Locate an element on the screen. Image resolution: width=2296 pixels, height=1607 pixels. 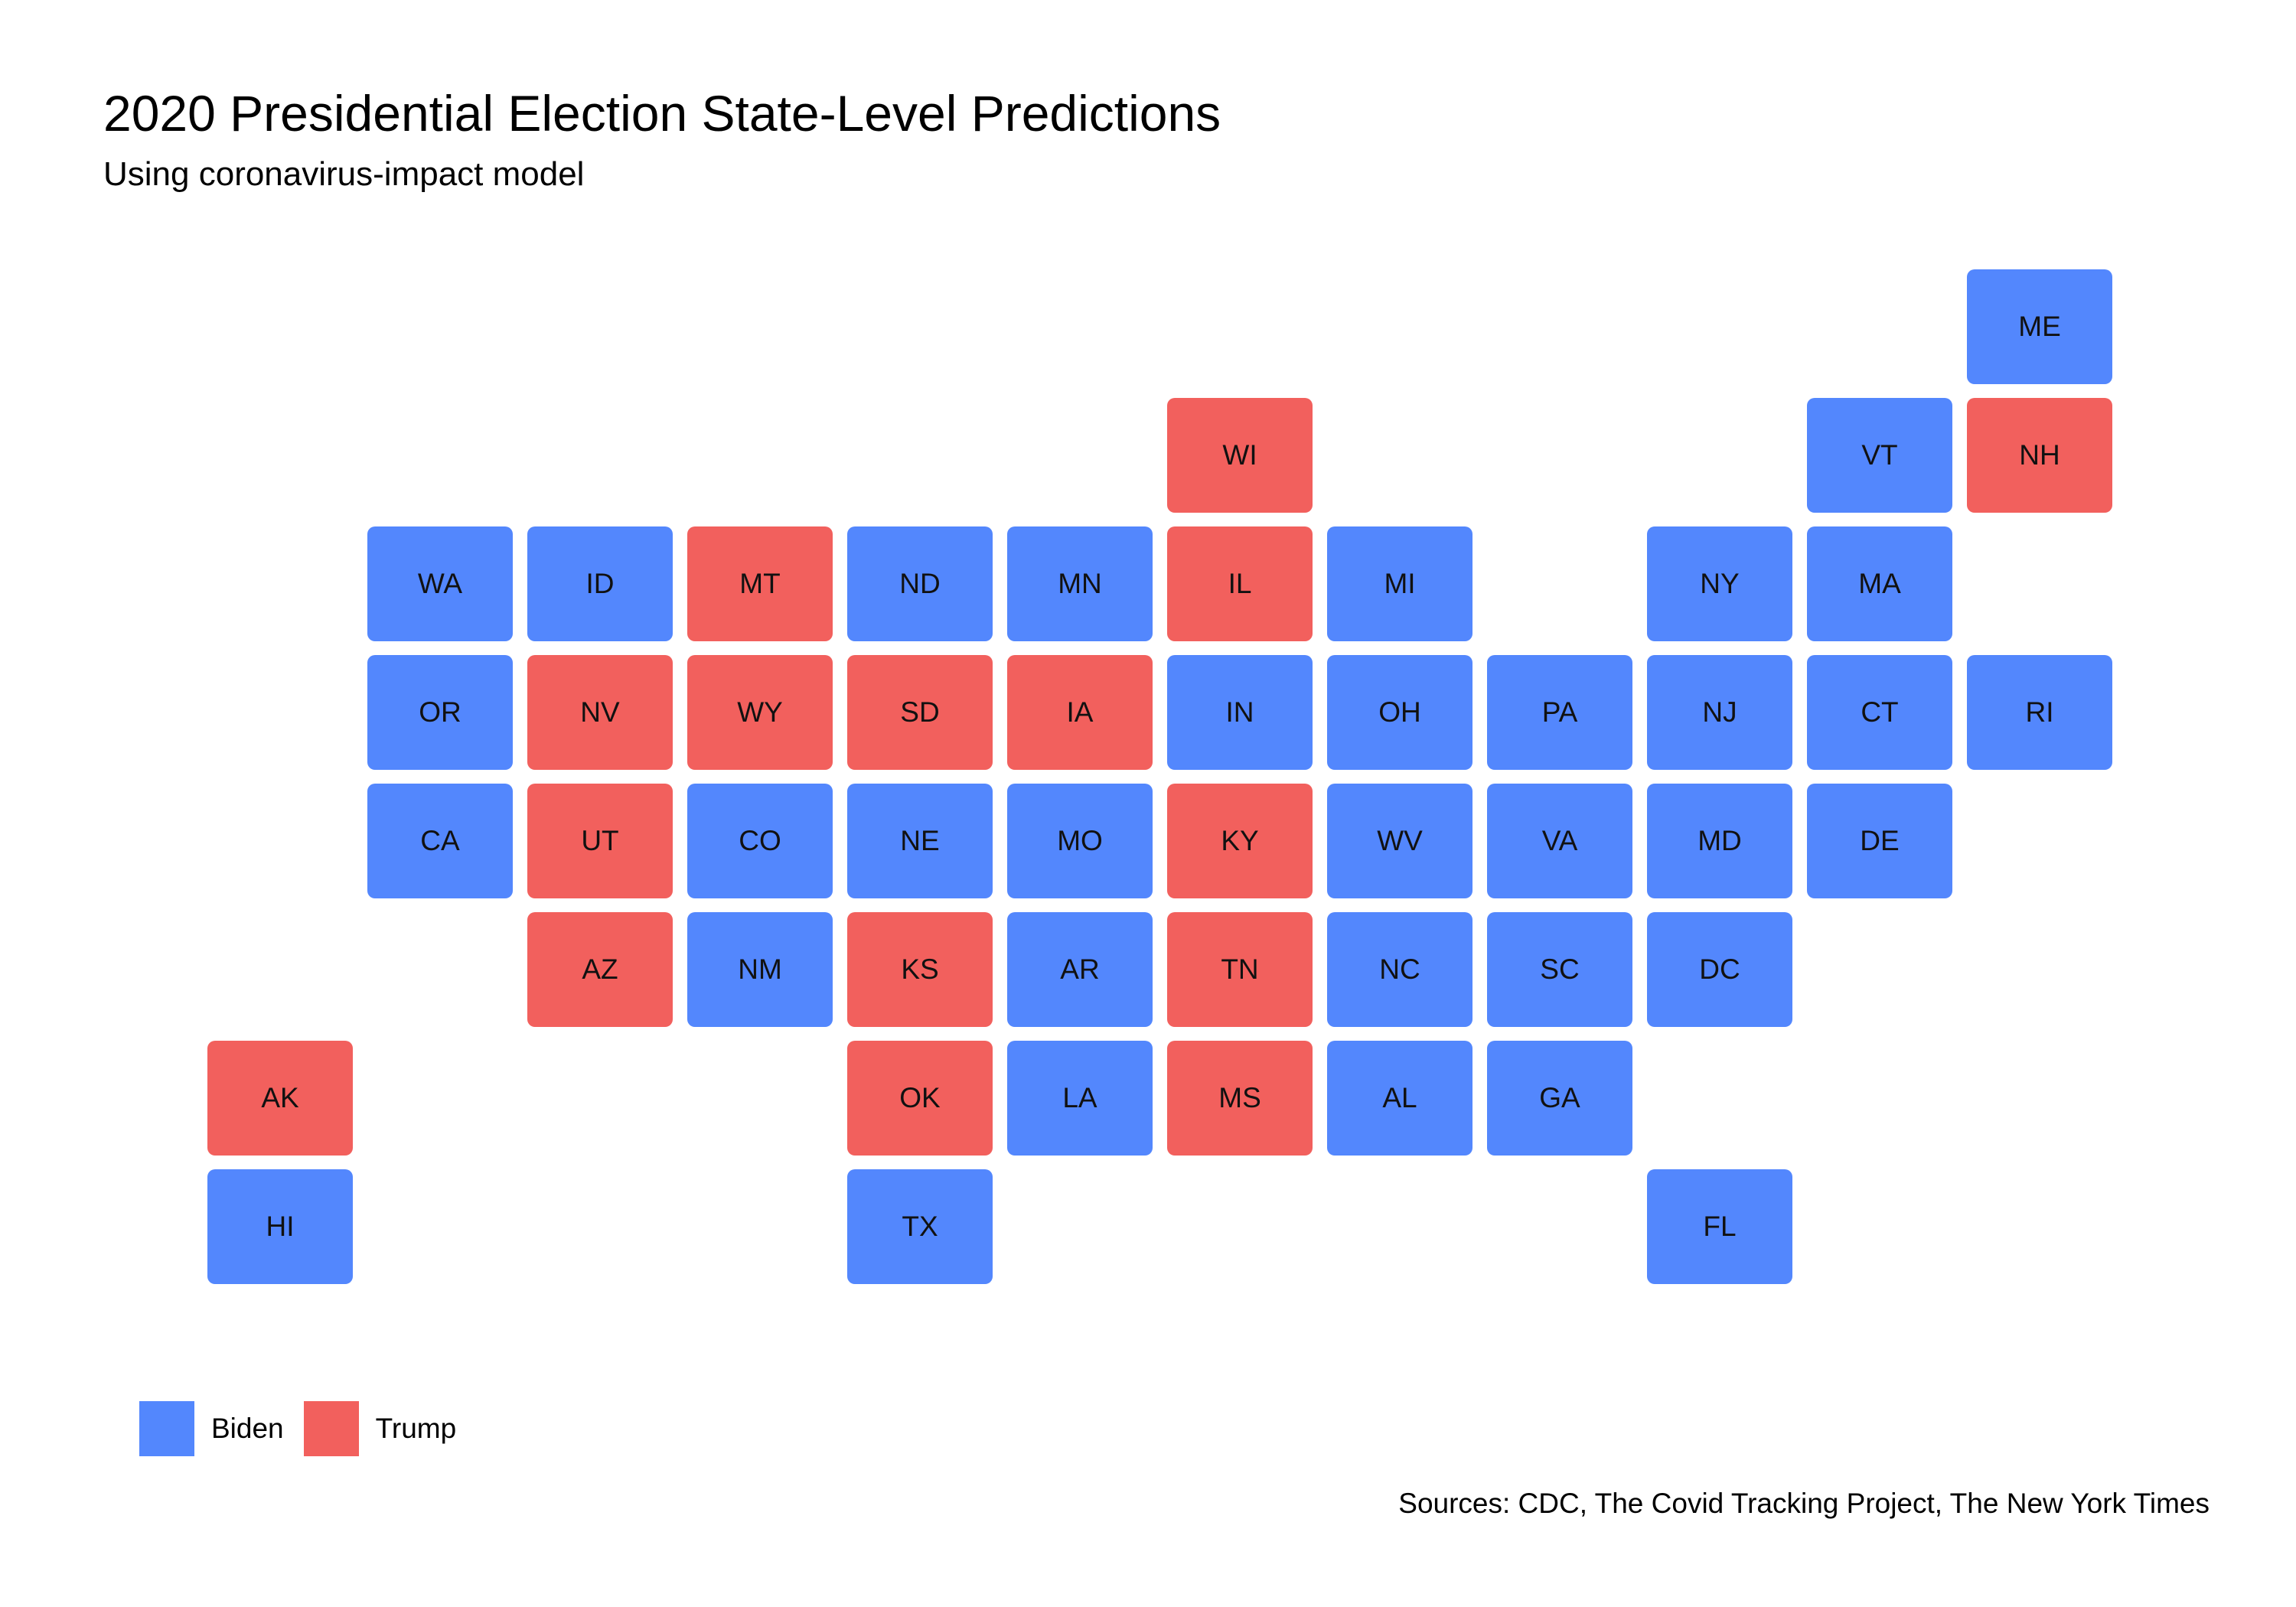
legend-item-trump: Trump is located at coordinates (380, 1429).